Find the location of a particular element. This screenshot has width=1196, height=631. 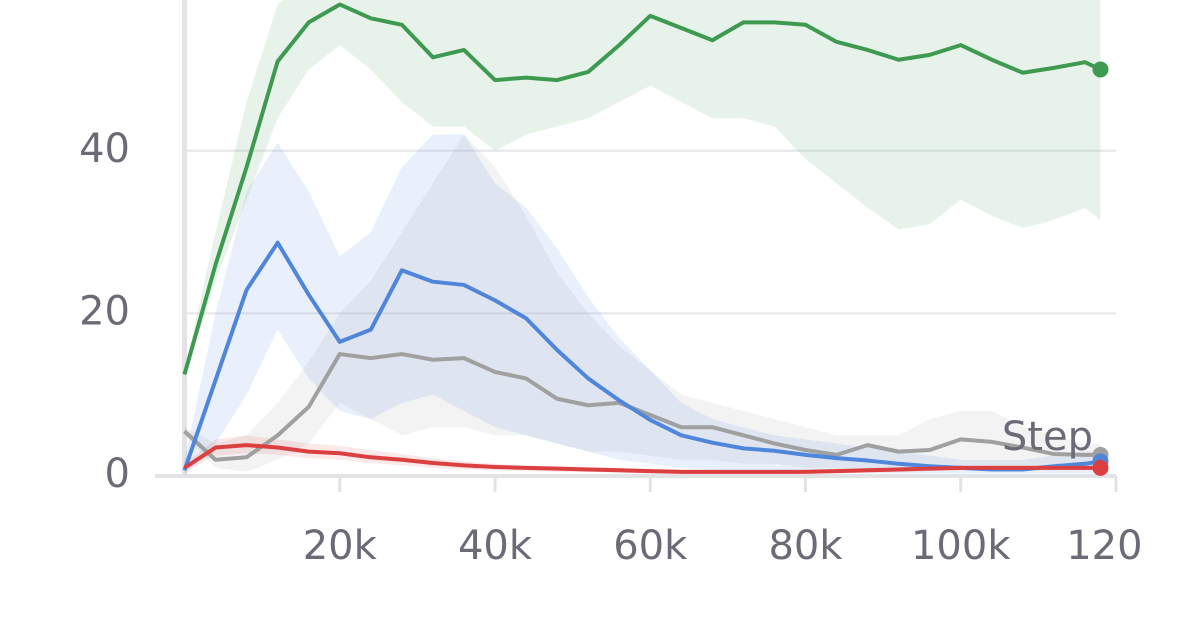

y-tick-label: 0 is located at coordinates (117, 474).